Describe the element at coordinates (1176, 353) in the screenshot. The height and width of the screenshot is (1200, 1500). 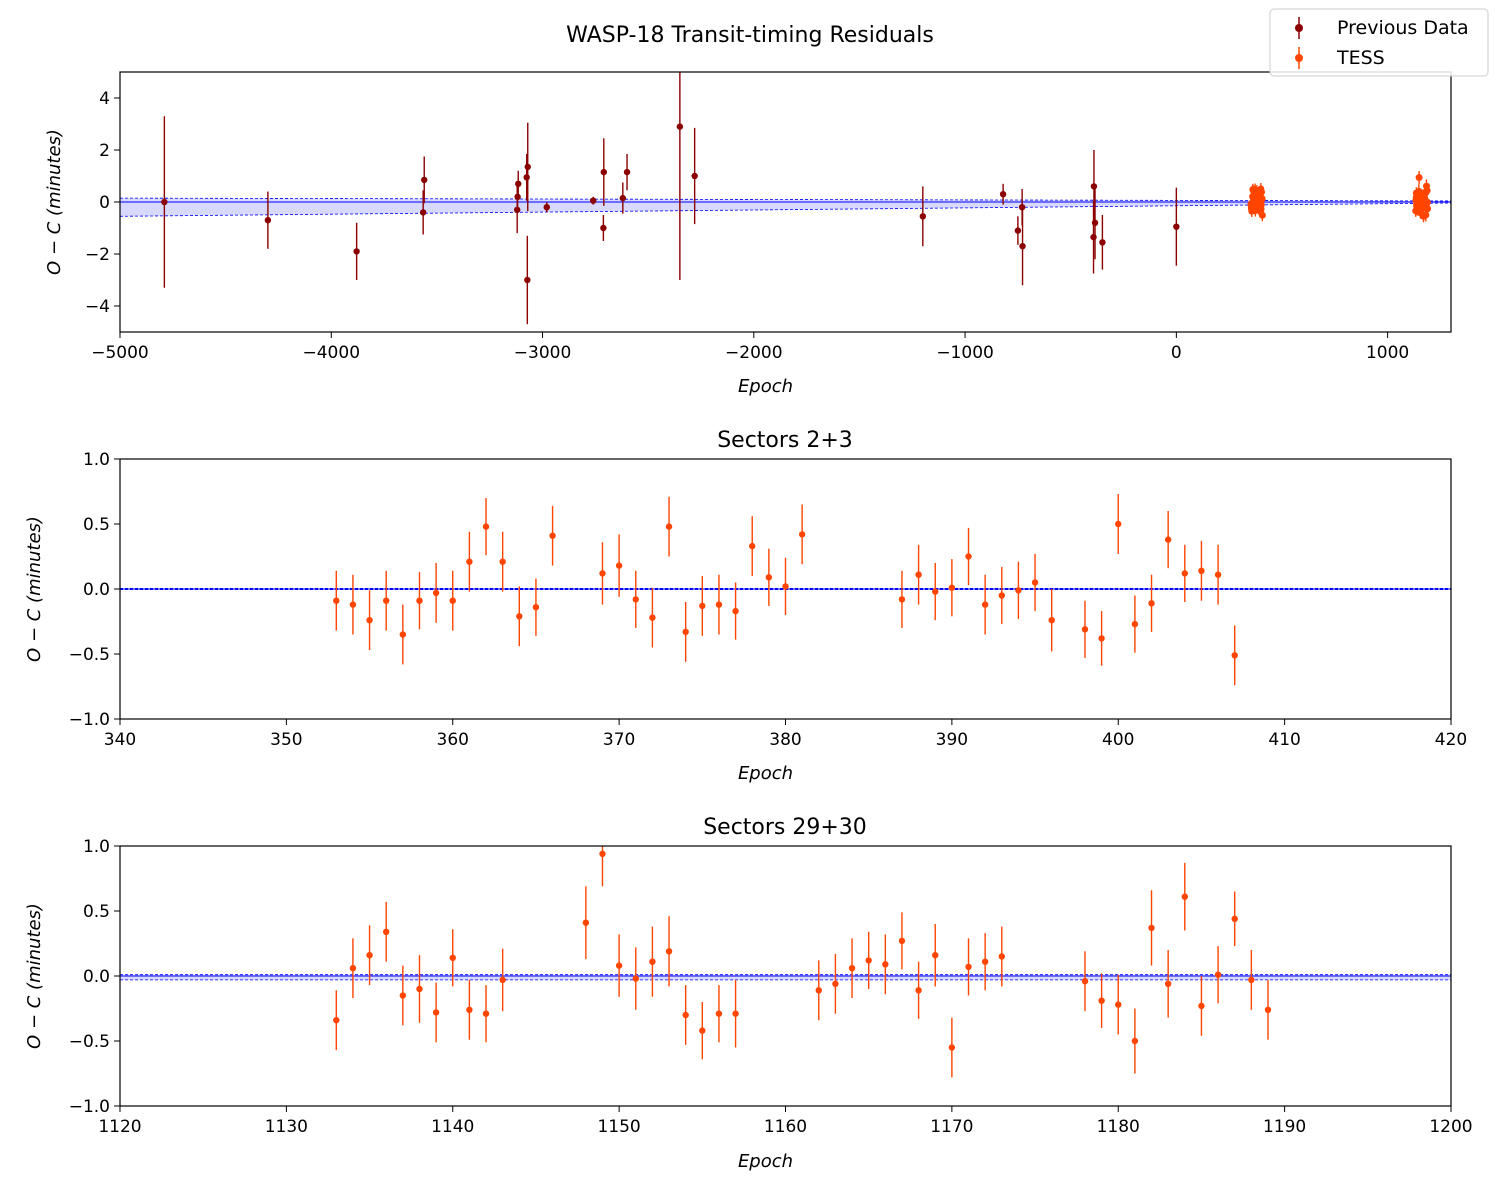
I see `x-tick-label: 0` at that location.